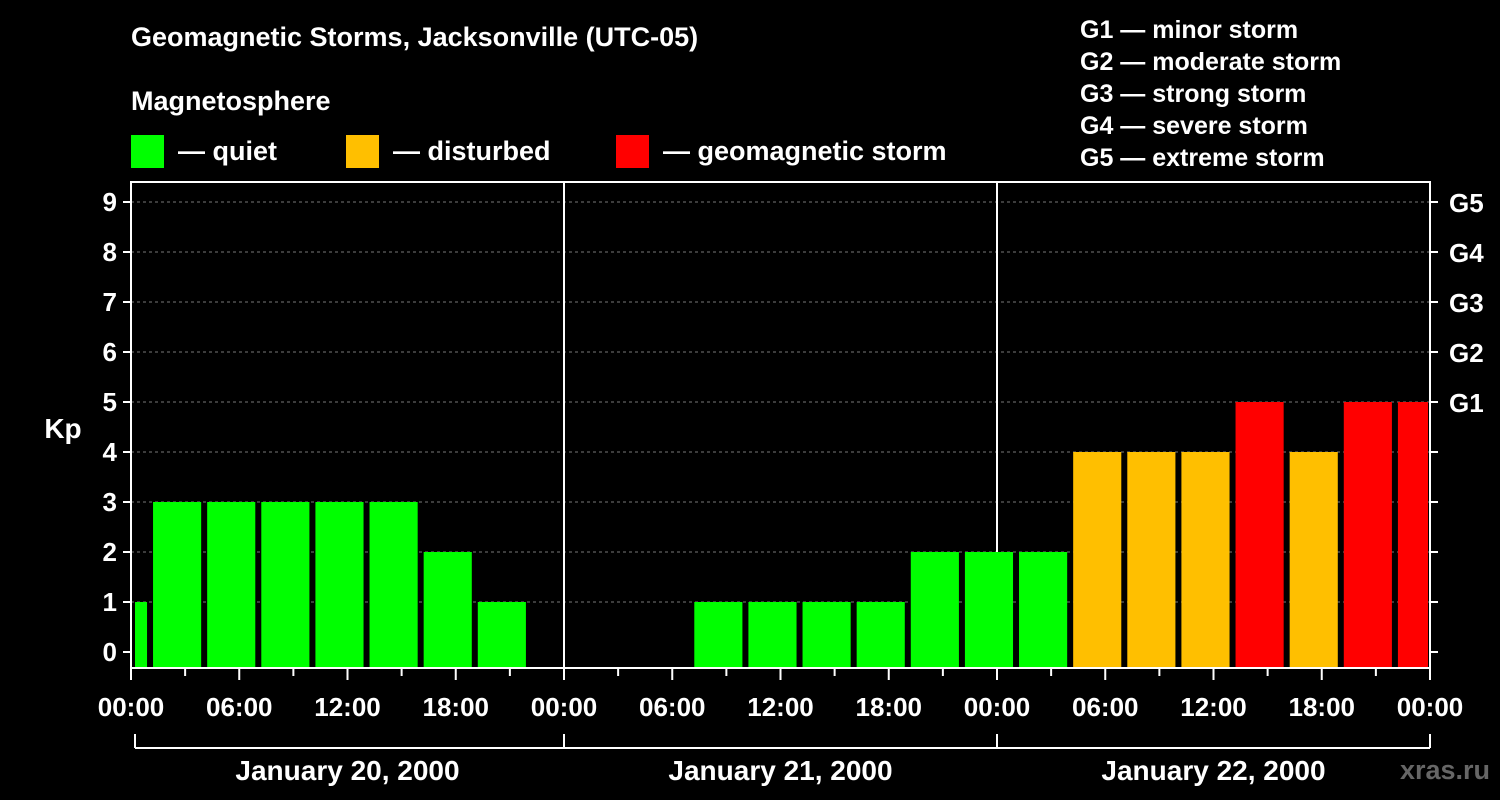 Image resolution: width=1500 pixels, height=800 pixels. I want to click on y-axis-label: Kp, so click(62, 428).